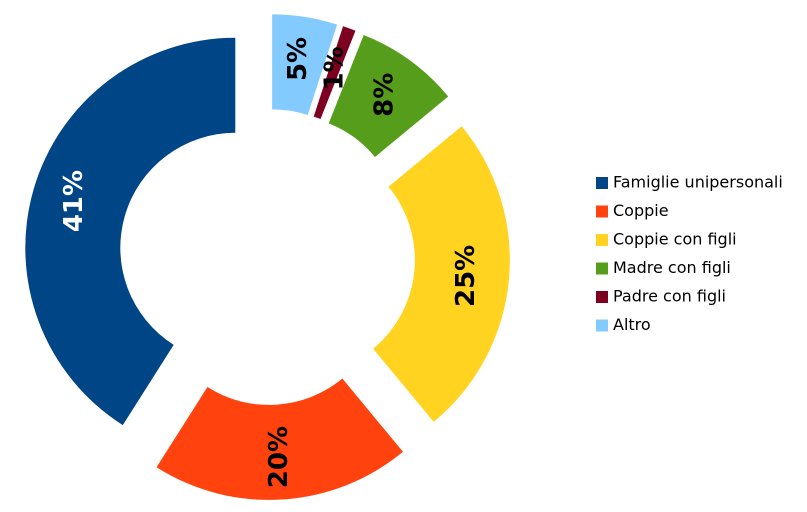 Image resolution: width=807 pixels, height=512 pixels. What do you see at coordinates (632, 324) in the screenshot?
I see `legend-label: Altro` at bounding box center [632, 324].